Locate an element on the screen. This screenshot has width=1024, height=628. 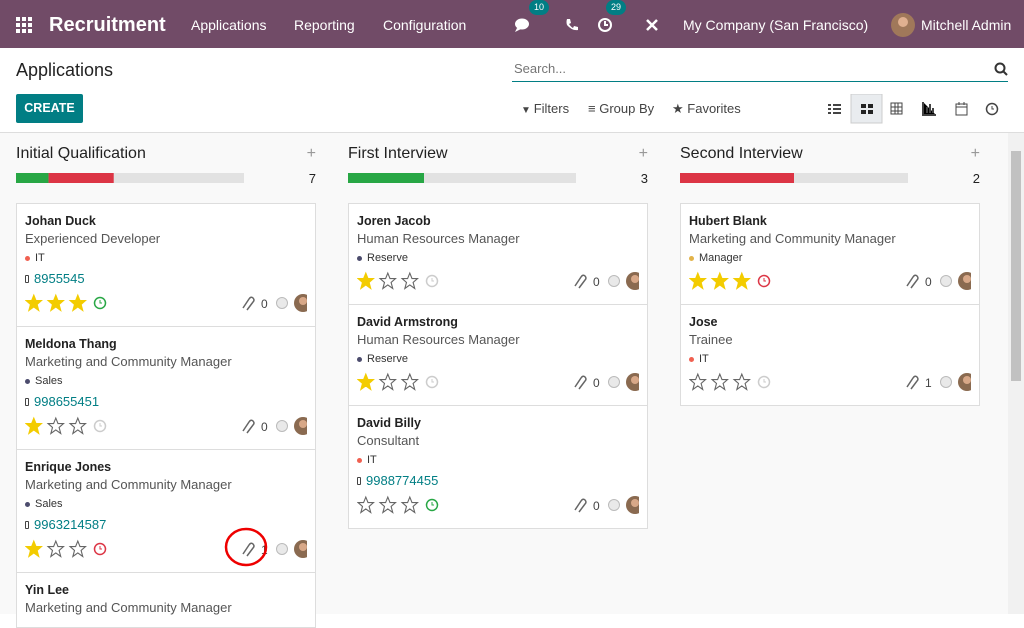
applicant-card: Jose Trainee IT 1 is located at coordinates (830, 355).